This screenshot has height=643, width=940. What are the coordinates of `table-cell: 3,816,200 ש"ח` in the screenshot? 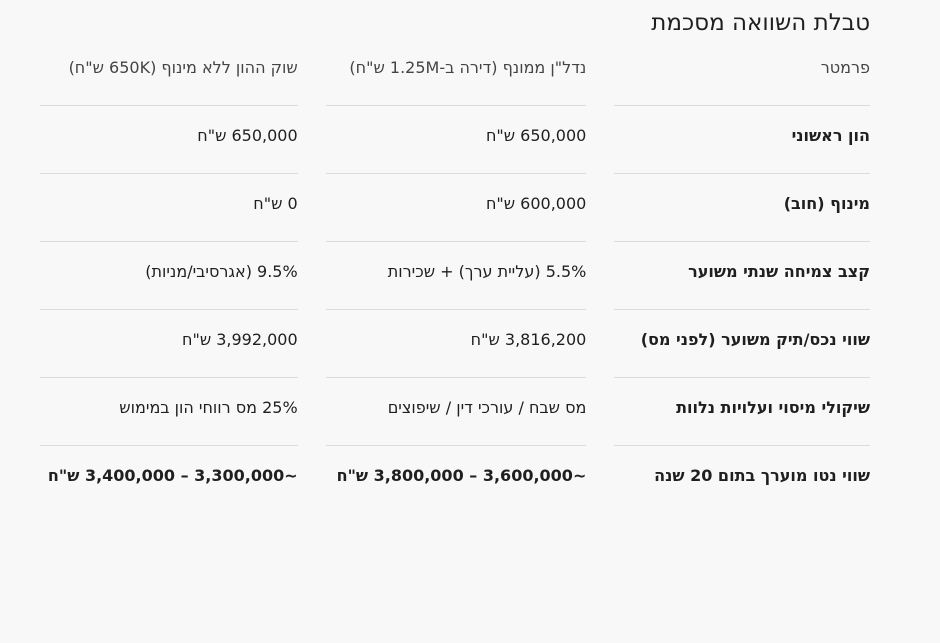 It's located at (456, 344).